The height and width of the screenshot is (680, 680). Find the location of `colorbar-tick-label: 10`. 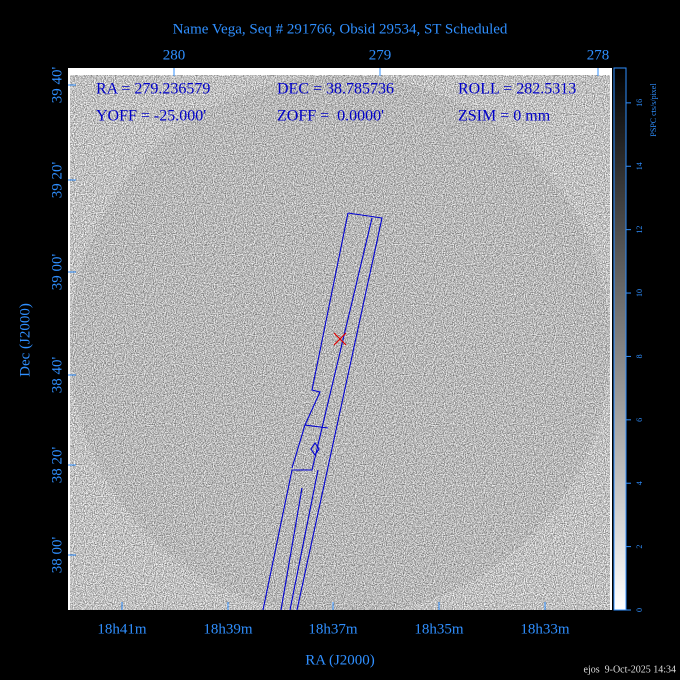

colorbar-tick-label: 10 is located at coordinates (639, 293).